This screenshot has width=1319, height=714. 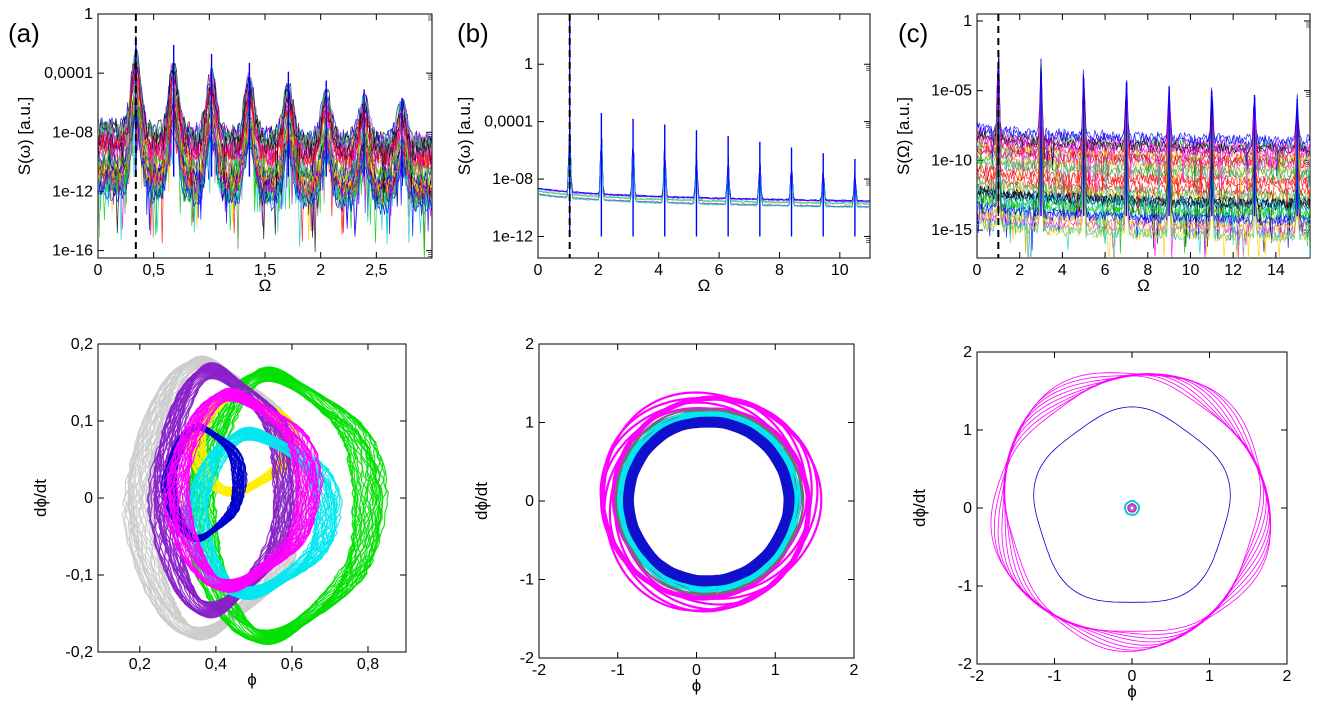 I want to click on x-tick-label: 1,5, so click(x=265, y=270).